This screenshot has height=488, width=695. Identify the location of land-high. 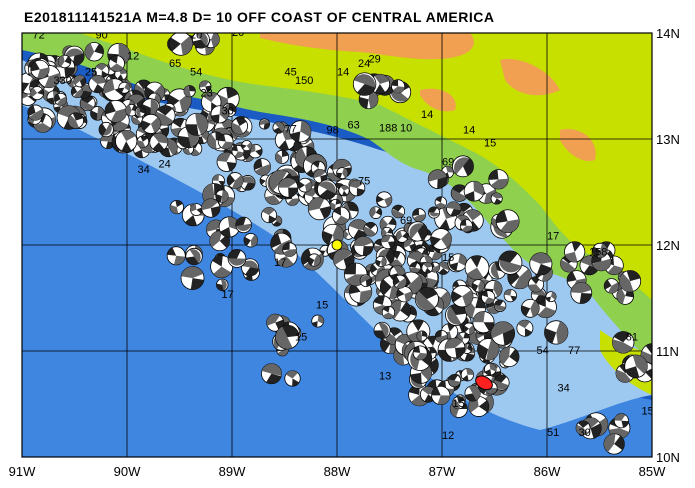
(428, 97).